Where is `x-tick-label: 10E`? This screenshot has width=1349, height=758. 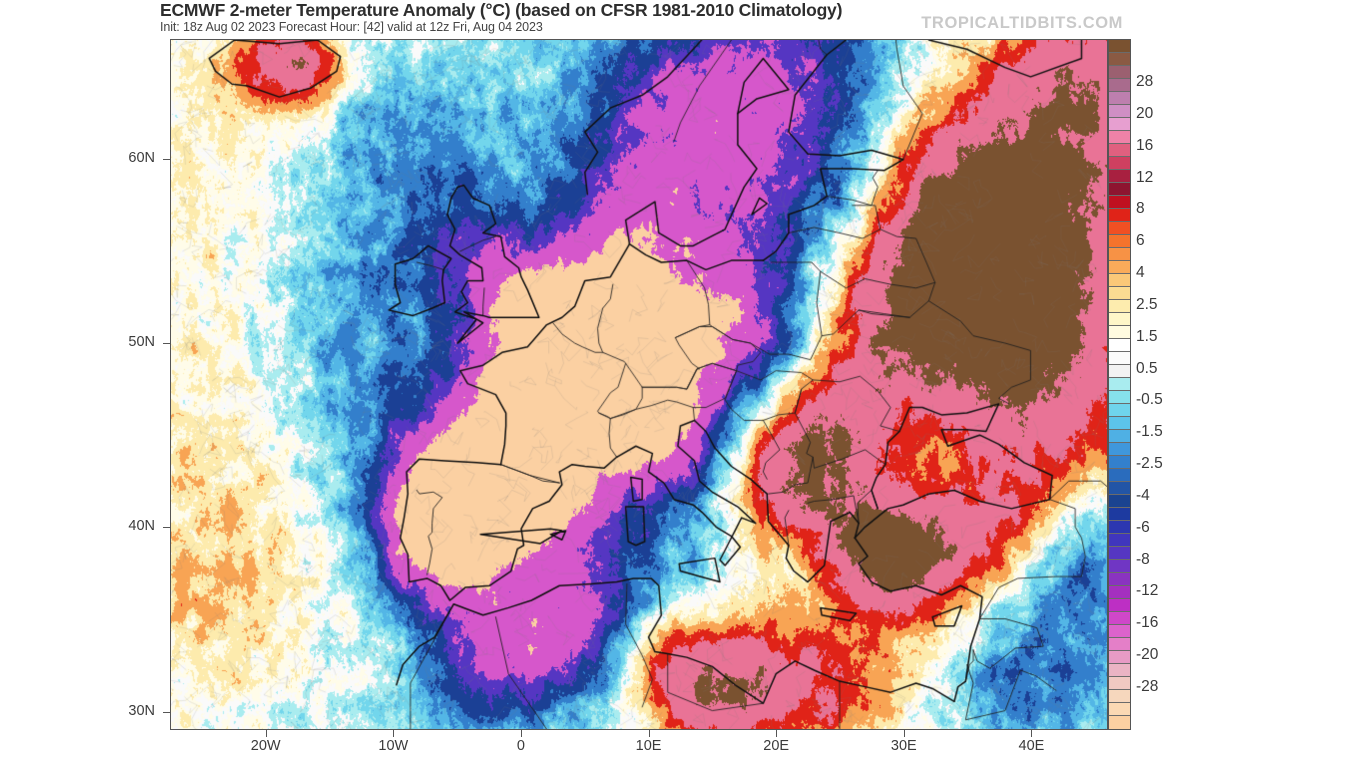 x-tick-label: 10E is located at coordinates (648, 746).